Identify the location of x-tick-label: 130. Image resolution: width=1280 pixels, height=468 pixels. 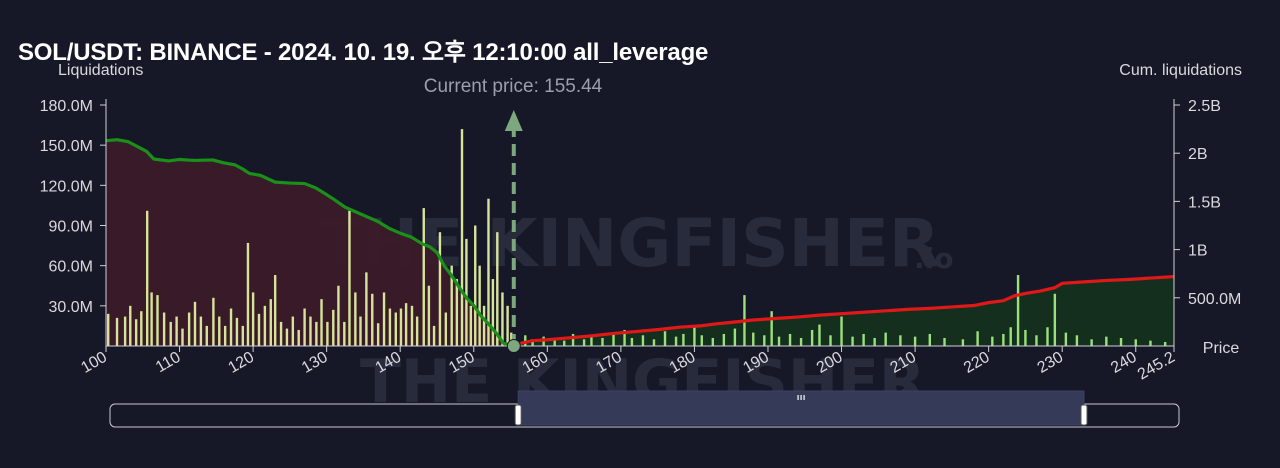
(315, 363).